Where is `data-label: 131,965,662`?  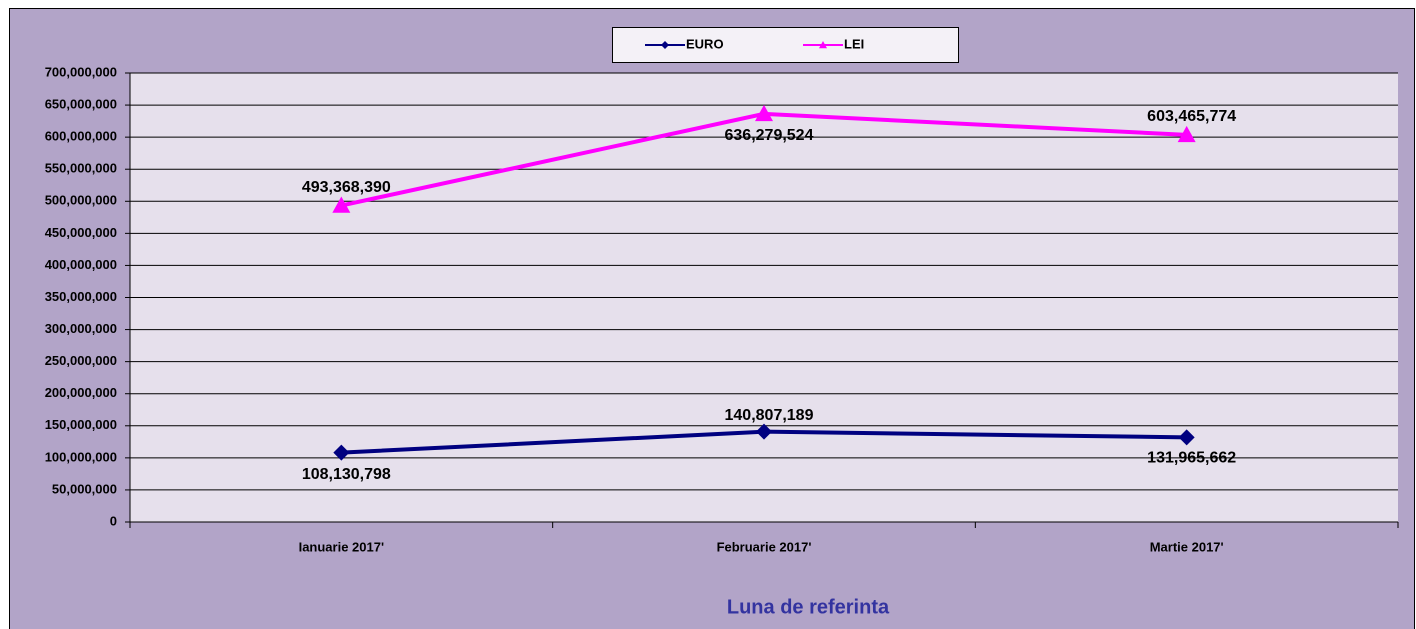
data-label: 131,965,662 is located at coordinates (1191, 458).